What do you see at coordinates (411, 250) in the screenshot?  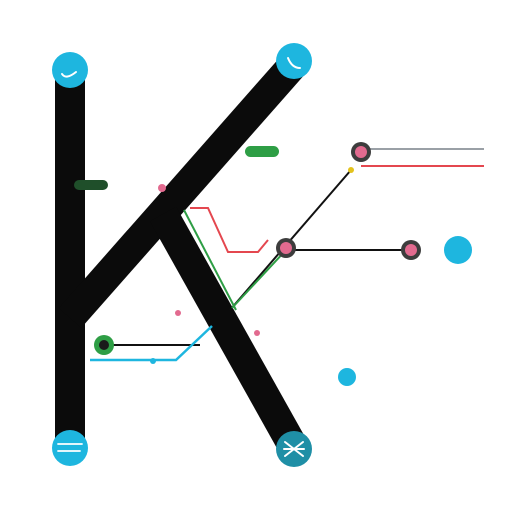 I see `node-right-inner` at bounding box center [411, 250].